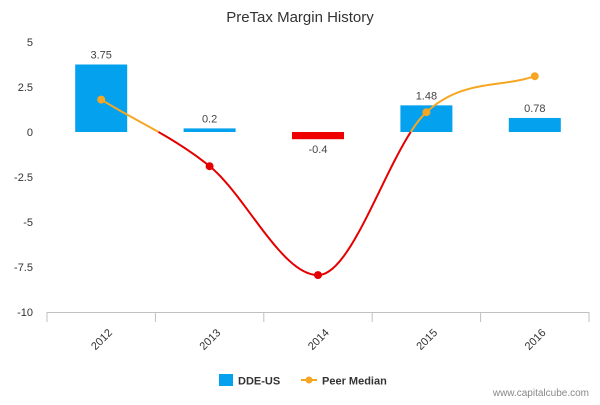  I want to click on y-tick-label: 5, so click(30, 43).